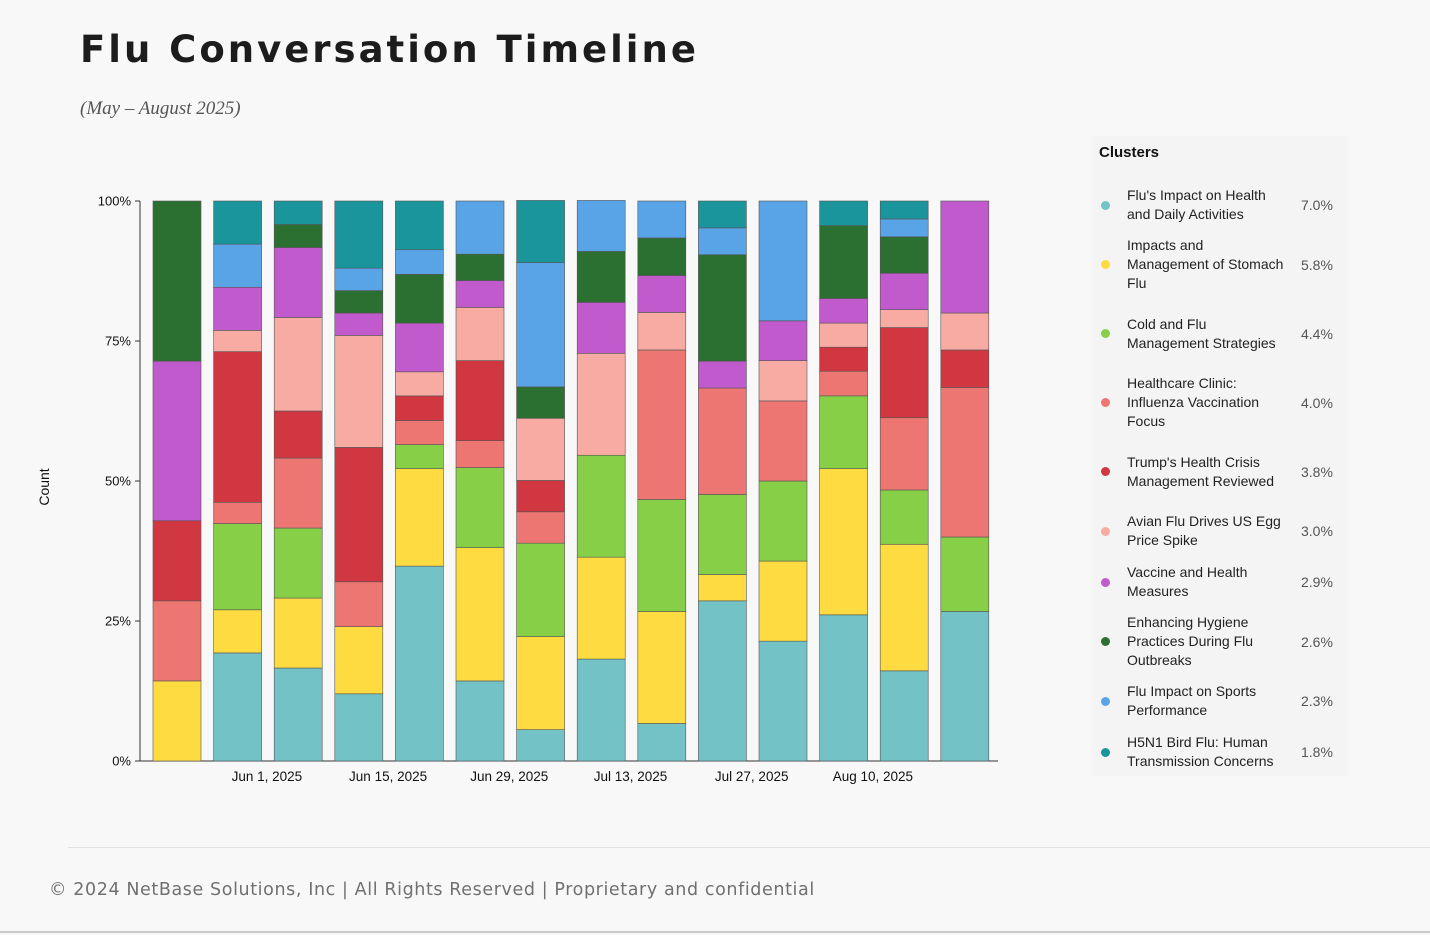  What do you see at coordinates (44, 486) in the screenshot?
I see `y-axis-label: Count` at bounding box center [44, 486].